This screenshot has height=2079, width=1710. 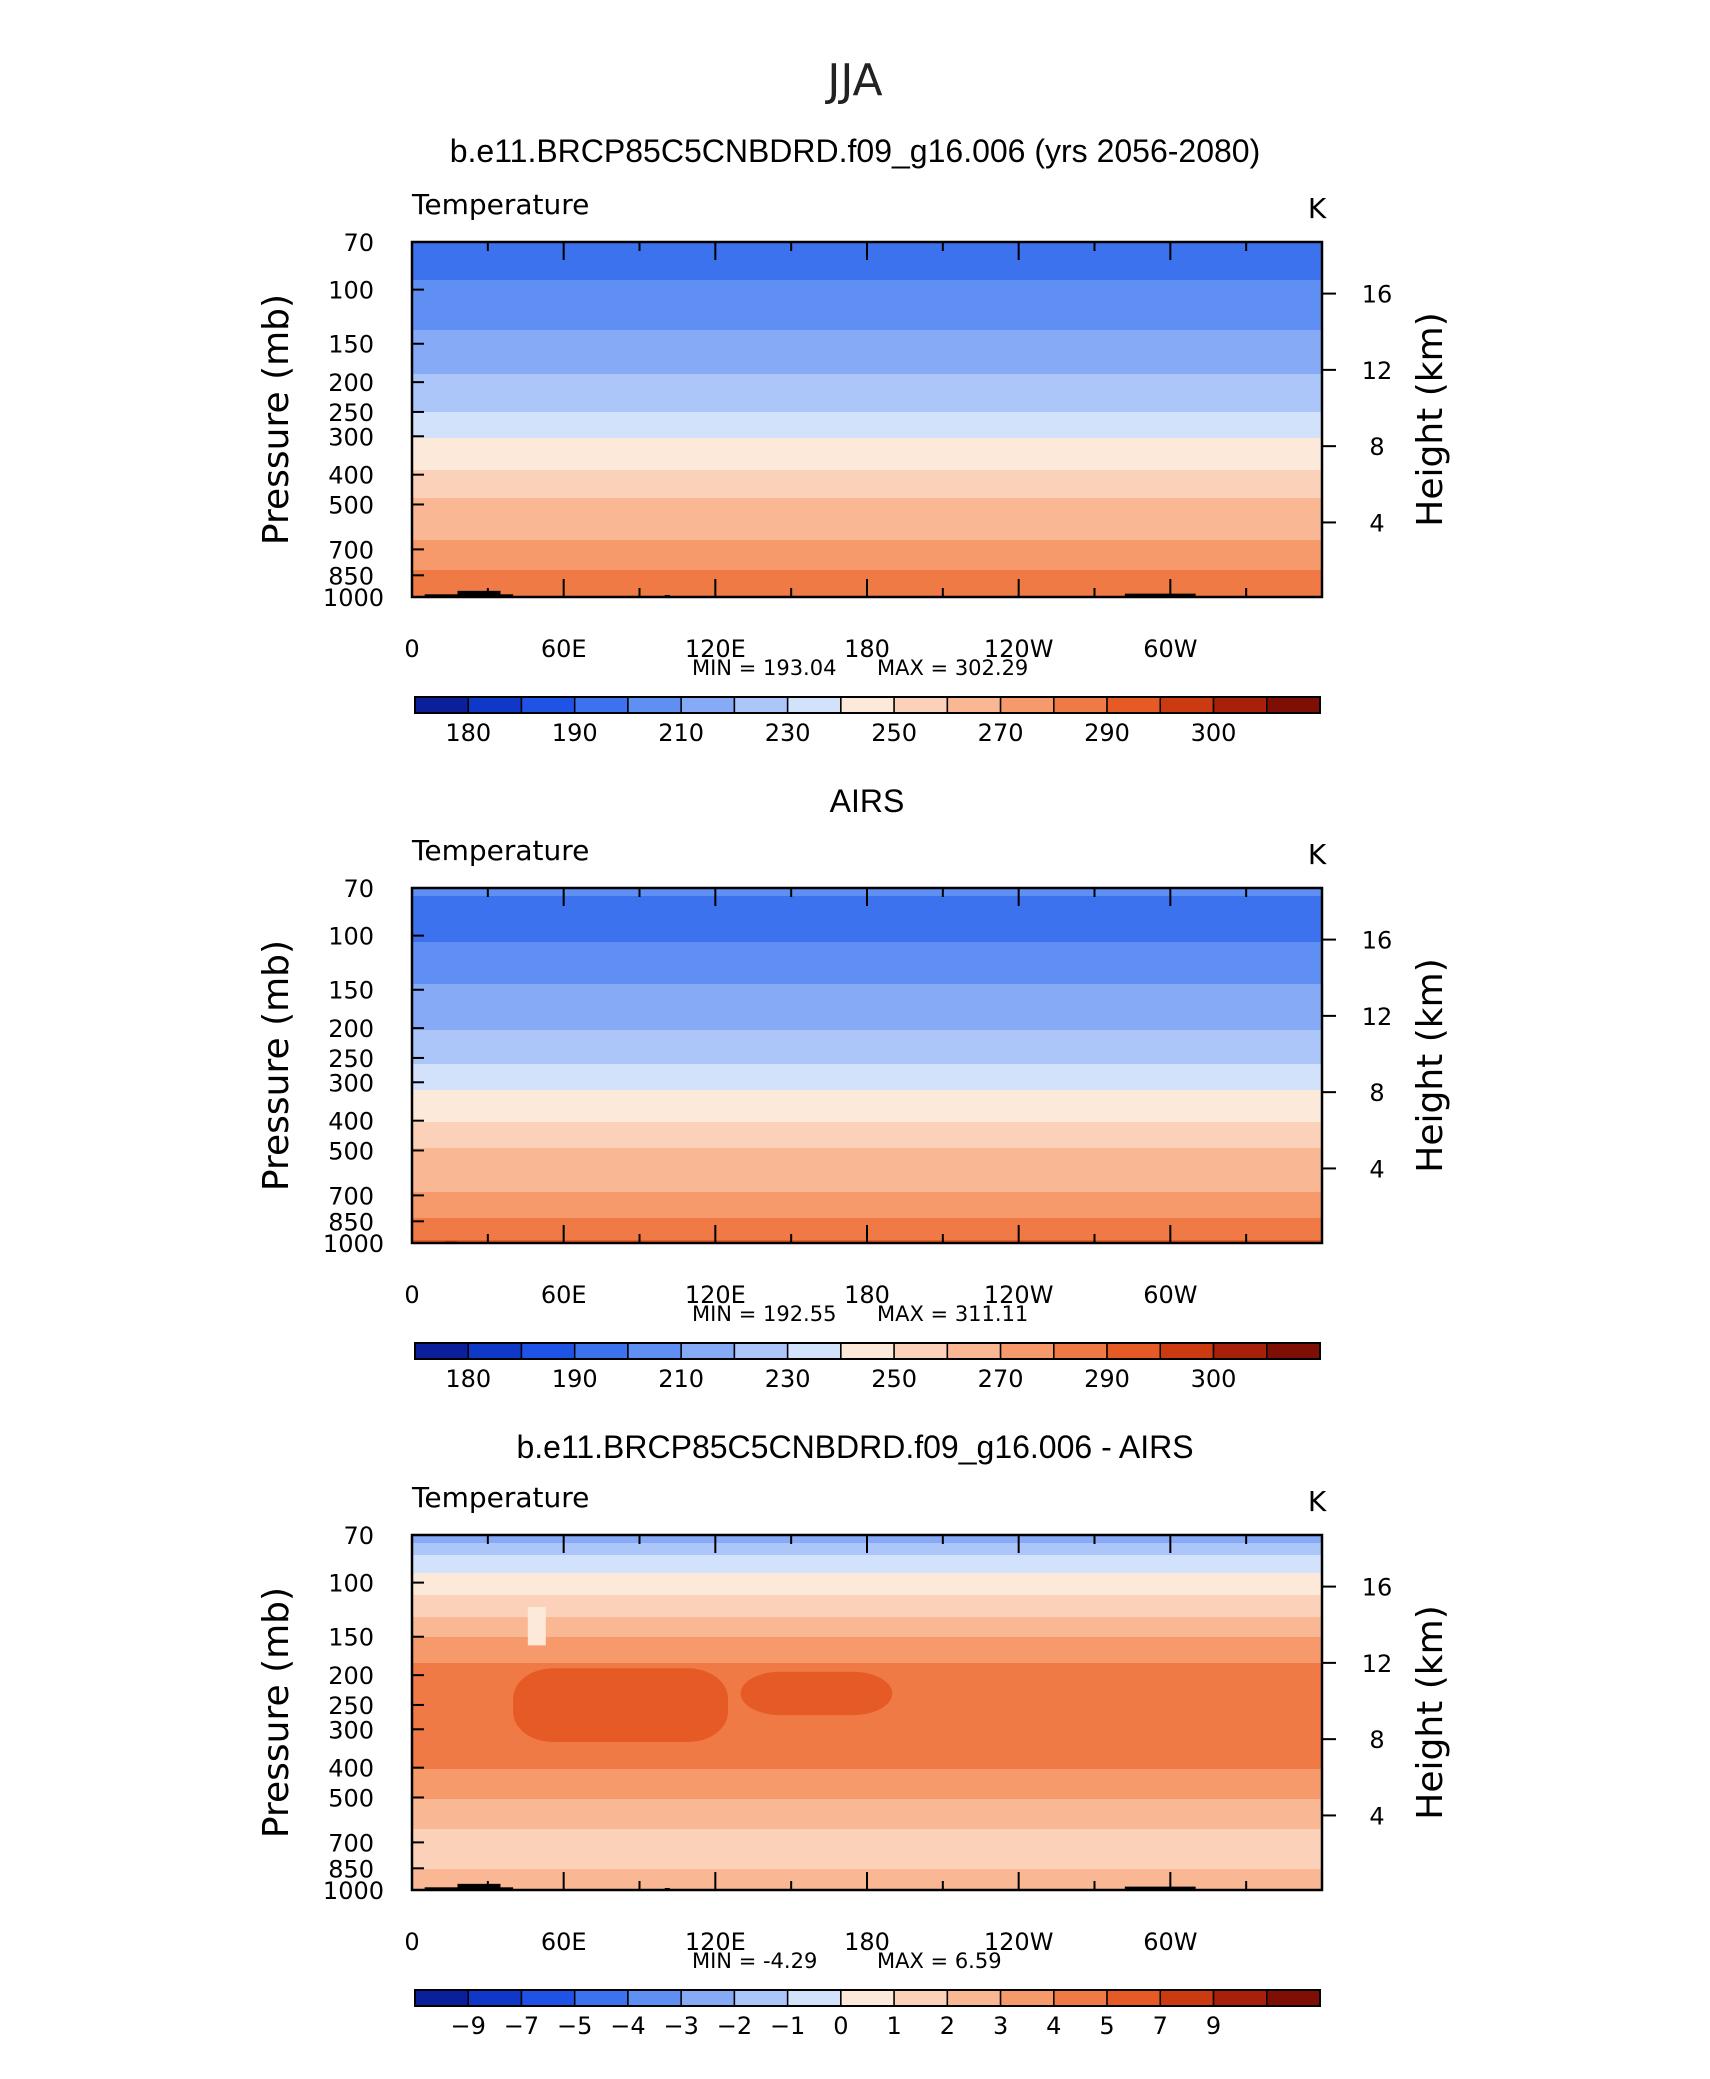 What do you see at coordinates (1376, 1093) in the screenshot?
I see `y2-tick-label: 8` at bounding box center [1376, 1093].